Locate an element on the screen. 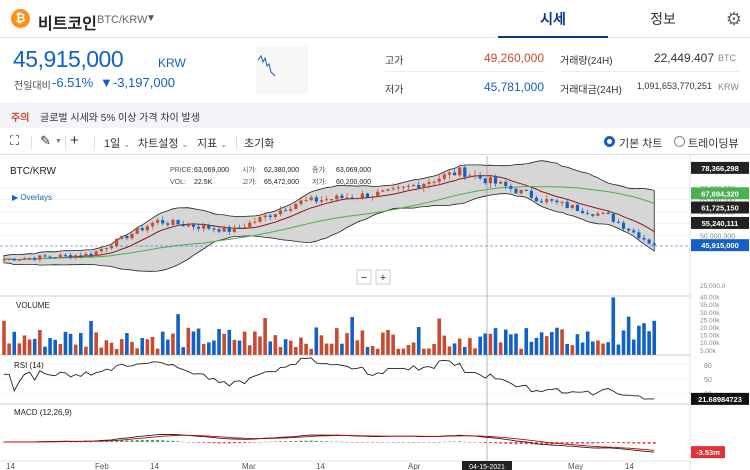 Image resolution: width=750 pixels, height=470 pixels. volume-tick: 5.00k is located at coordinates (708, 351).